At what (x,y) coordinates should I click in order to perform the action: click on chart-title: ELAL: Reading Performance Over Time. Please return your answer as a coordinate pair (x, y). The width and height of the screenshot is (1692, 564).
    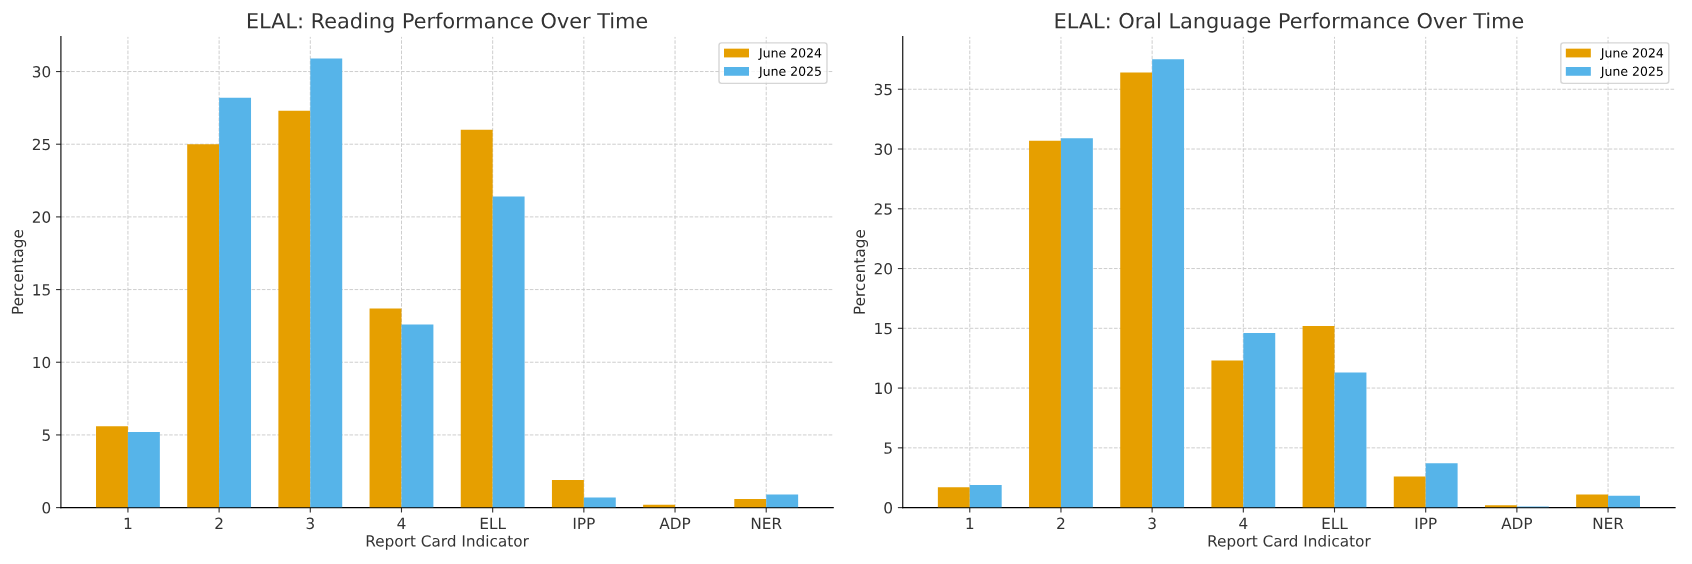
    Looking at the image, I should click on (447, 22).